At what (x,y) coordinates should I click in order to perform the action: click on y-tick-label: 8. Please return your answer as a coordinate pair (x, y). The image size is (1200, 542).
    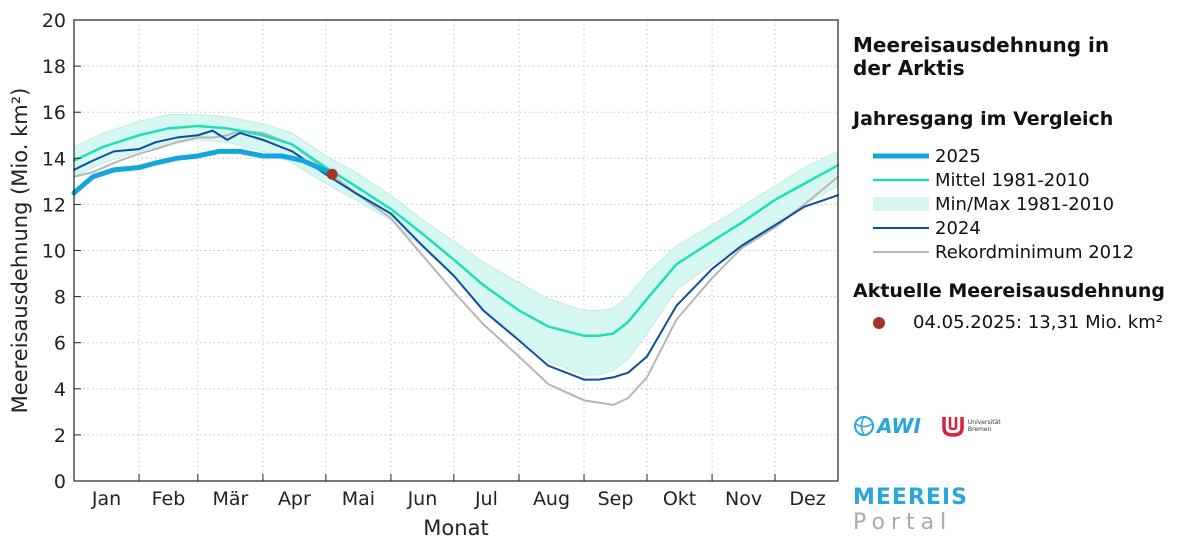
    Looking at the image, I should click on (60, 298).